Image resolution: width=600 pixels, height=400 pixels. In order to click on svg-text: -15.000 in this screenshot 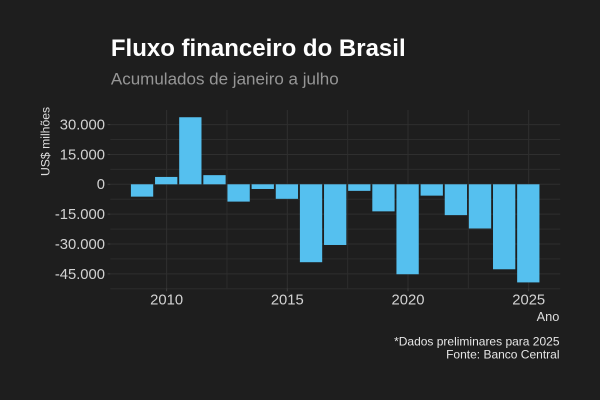, I will do `click(80, 215)`.